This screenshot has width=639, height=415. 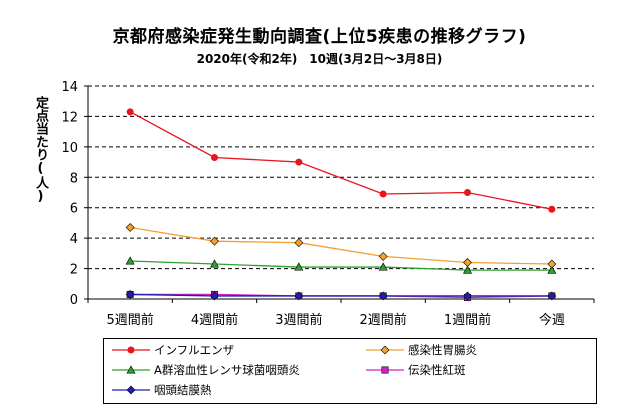 What do you see at coordinates (74, 300) in the screenshot?
I see `y-tick-label: 0` at bounding box center [74, 300].